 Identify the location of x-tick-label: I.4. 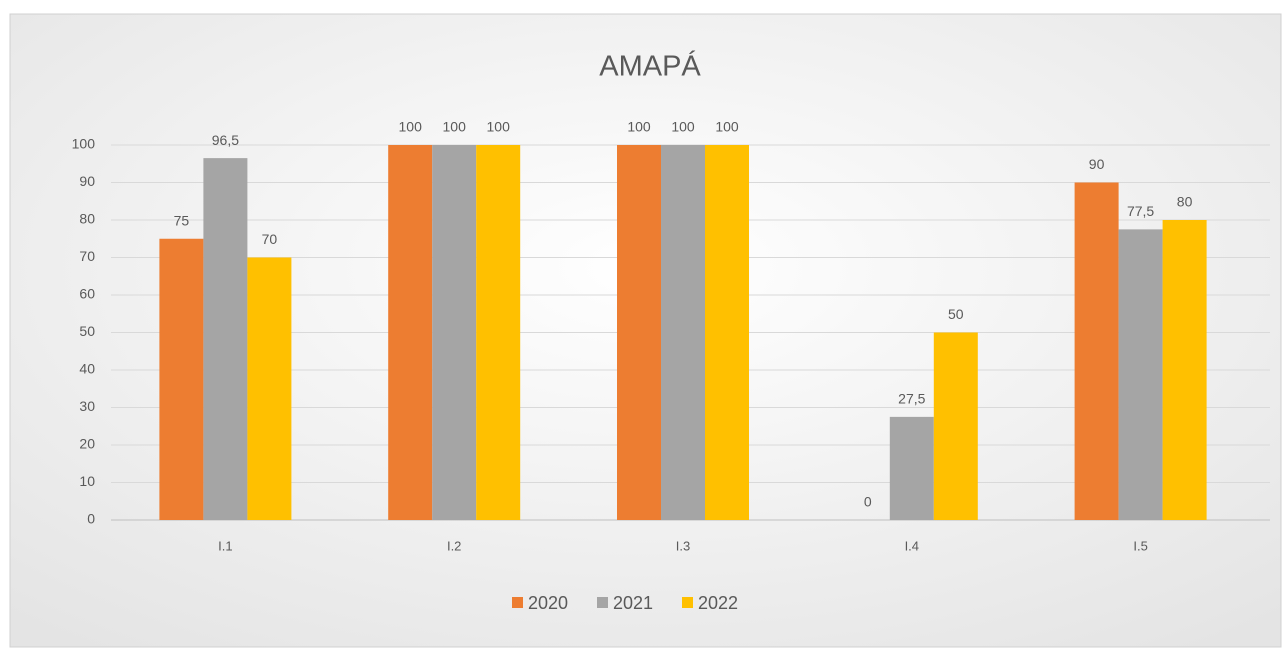
(912, 545).